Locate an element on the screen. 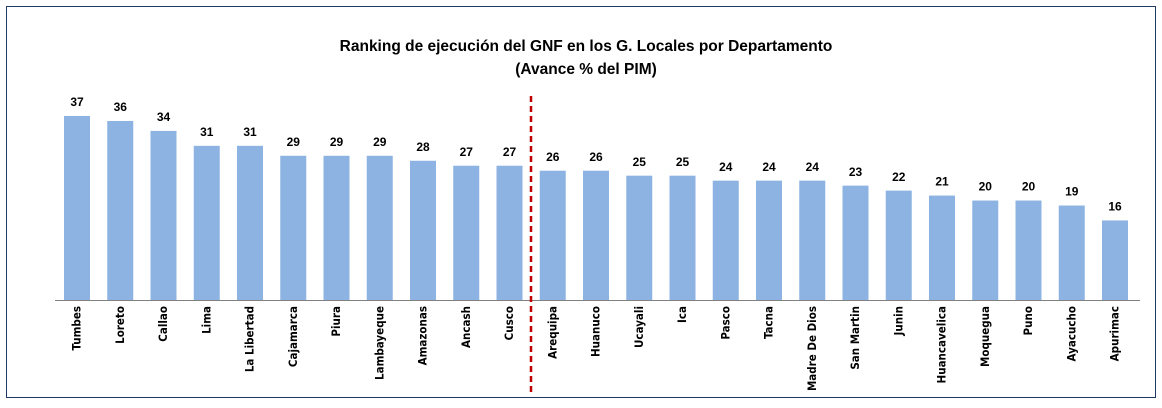 This screenshot has height=408, width=1162. x-tick-label: Cajamarca is located at coordinates (293, 336).